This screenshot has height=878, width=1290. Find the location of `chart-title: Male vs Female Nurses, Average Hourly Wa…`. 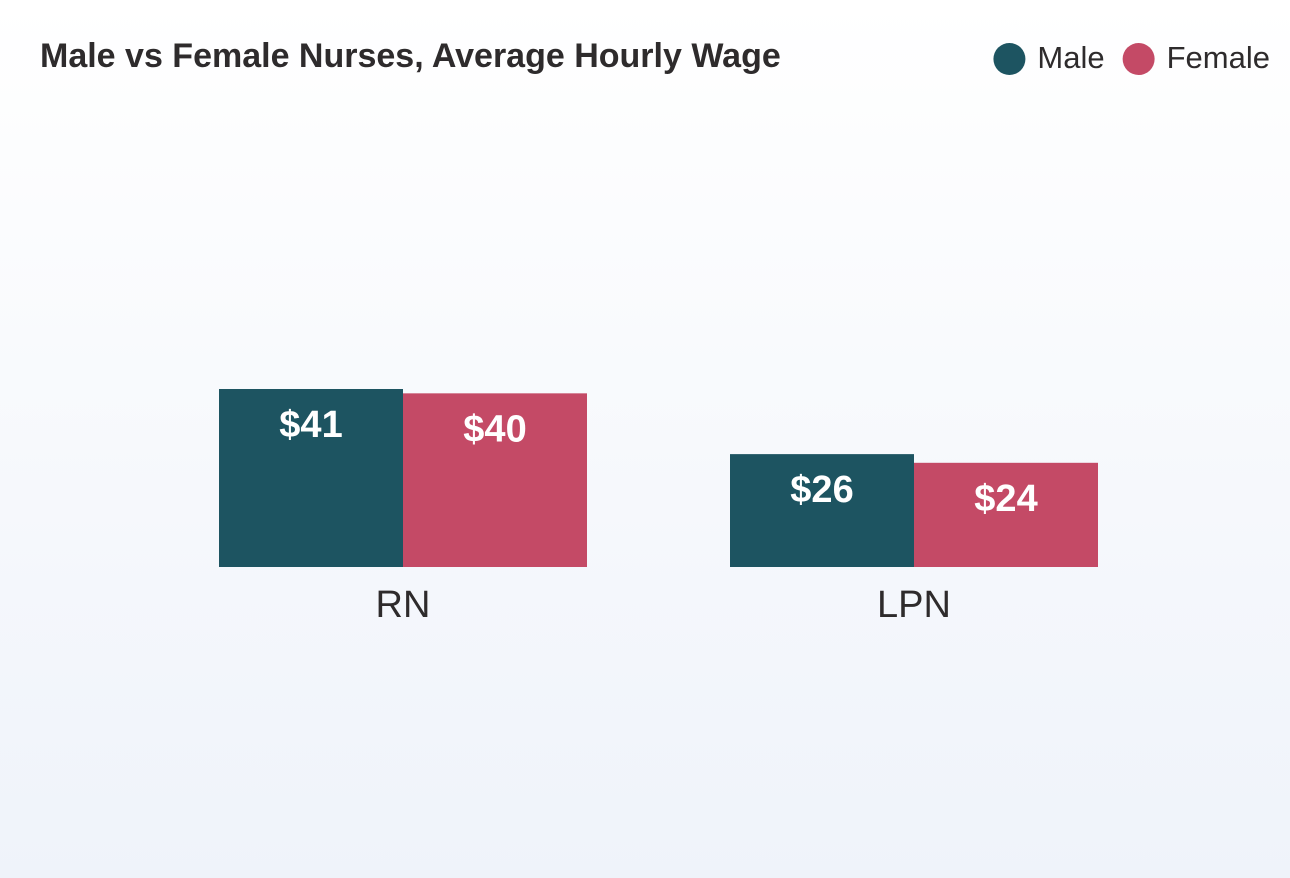

chart-title: Male vs Female Nurses, Average Hourly Wa… is located at coordinates (410, 56).